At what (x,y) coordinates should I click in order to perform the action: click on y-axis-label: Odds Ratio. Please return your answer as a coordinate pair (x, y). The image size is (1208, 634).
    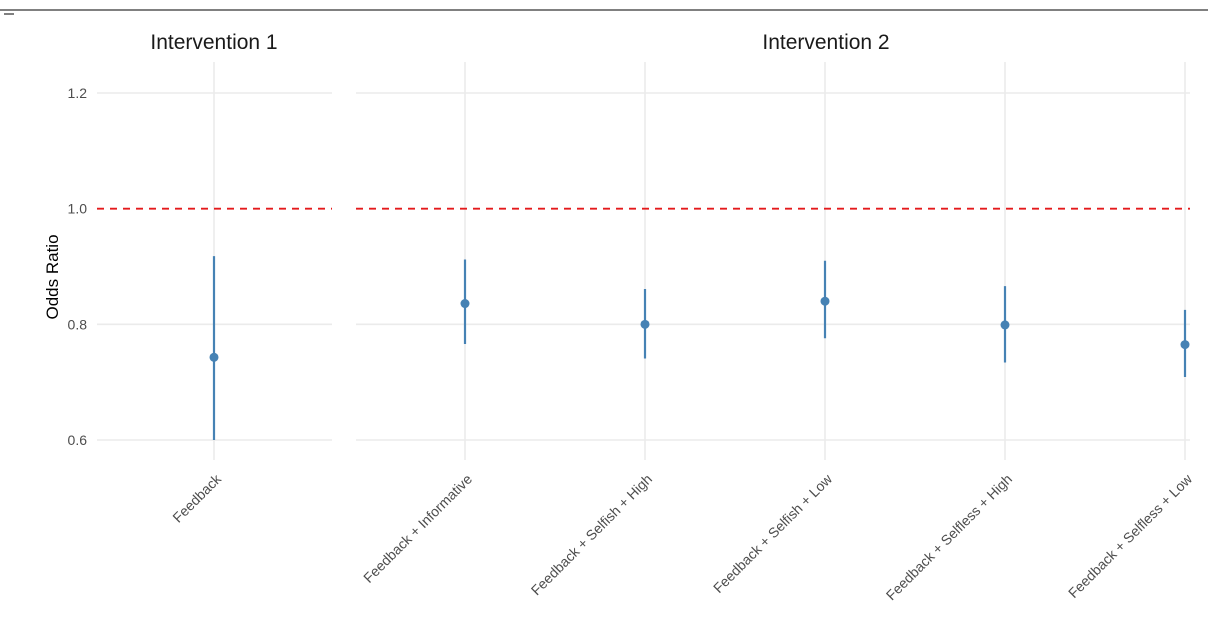
    Looking at the image, I should click on (52, 276).